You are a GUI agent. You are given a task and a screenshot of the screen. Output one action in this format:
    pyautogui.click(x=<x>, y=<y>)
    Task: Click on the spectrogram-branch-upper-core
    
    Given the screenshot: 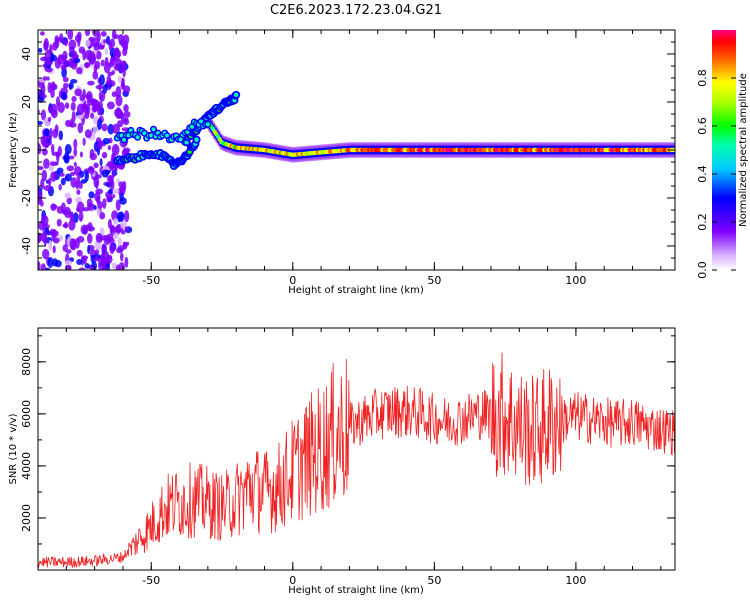 What is the action you would take?
    pyautogui.click(x=236, y=95)
    